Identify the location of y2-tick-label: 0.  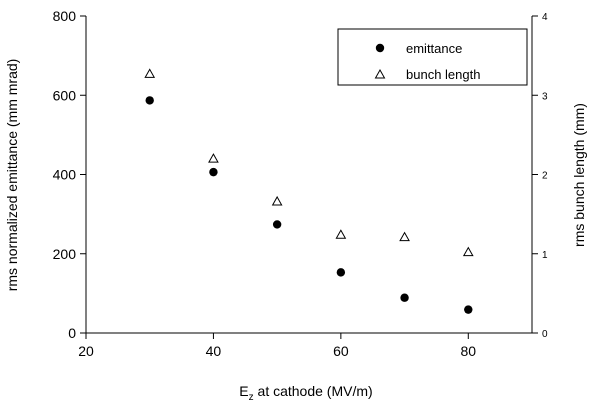
(545, 334).